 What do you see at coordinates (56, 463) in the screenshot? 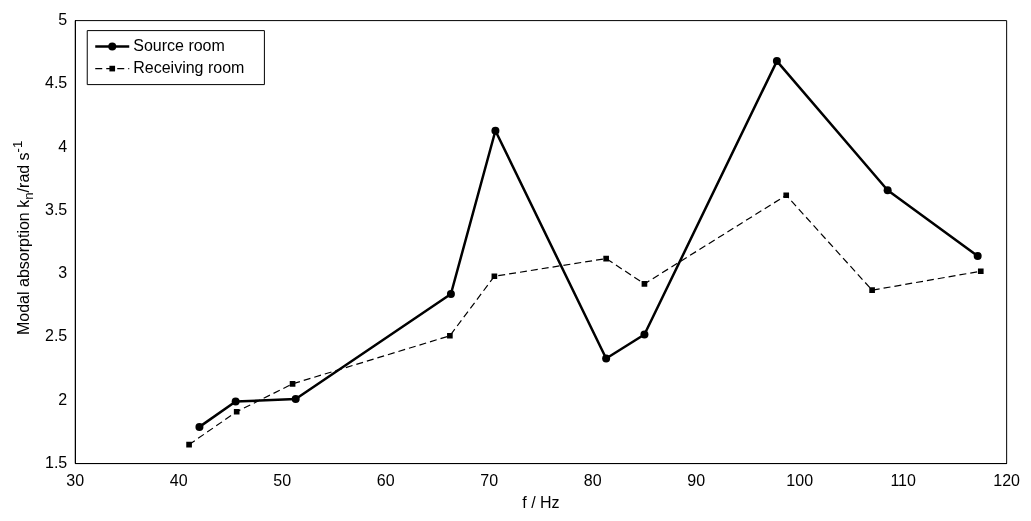
I see `y-tick-label: 1.5` at bounding box center [56, 463].